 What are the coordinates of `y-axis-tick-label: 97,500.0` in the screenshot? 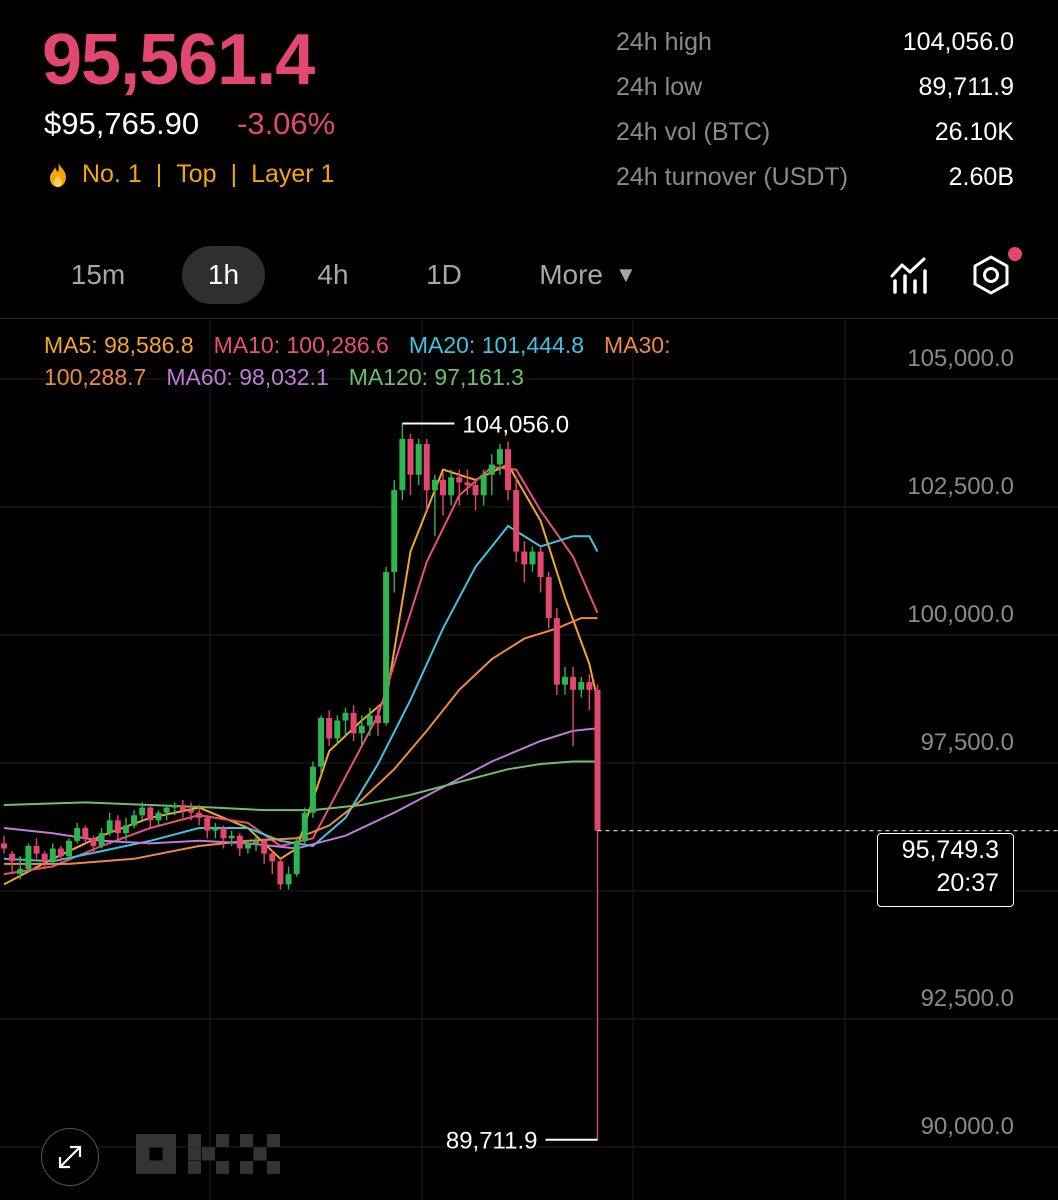 It's located at (967, 742).